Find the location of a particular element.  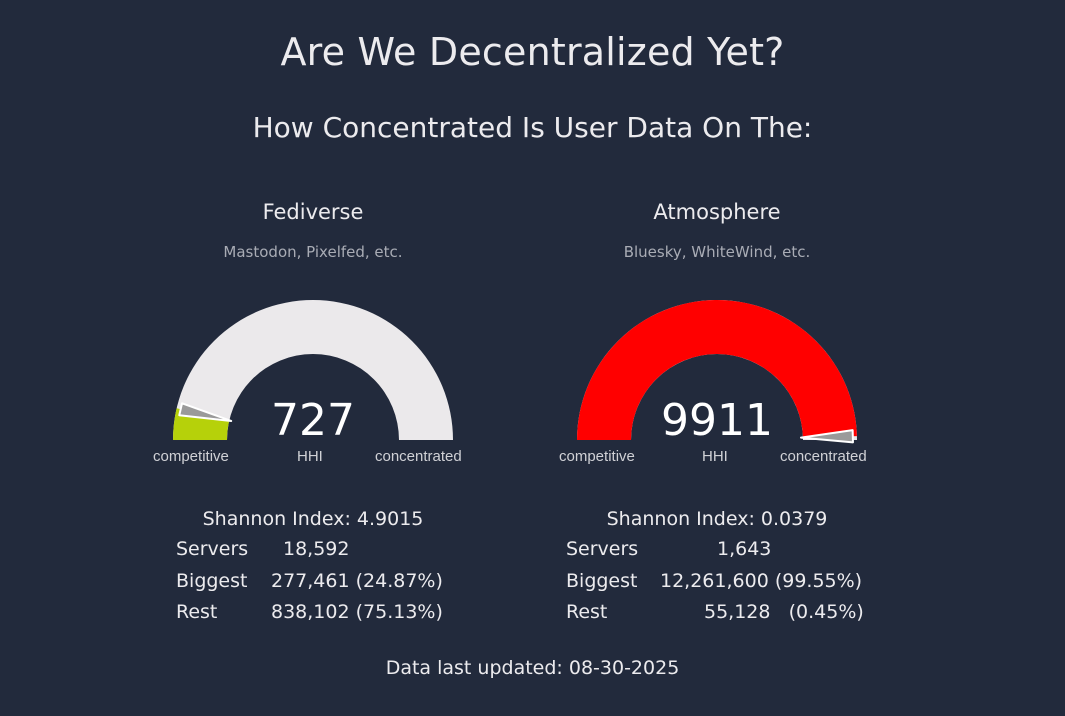

shannon-index: Shannon Index: 0.0379 is located at coordinates (717, 519).